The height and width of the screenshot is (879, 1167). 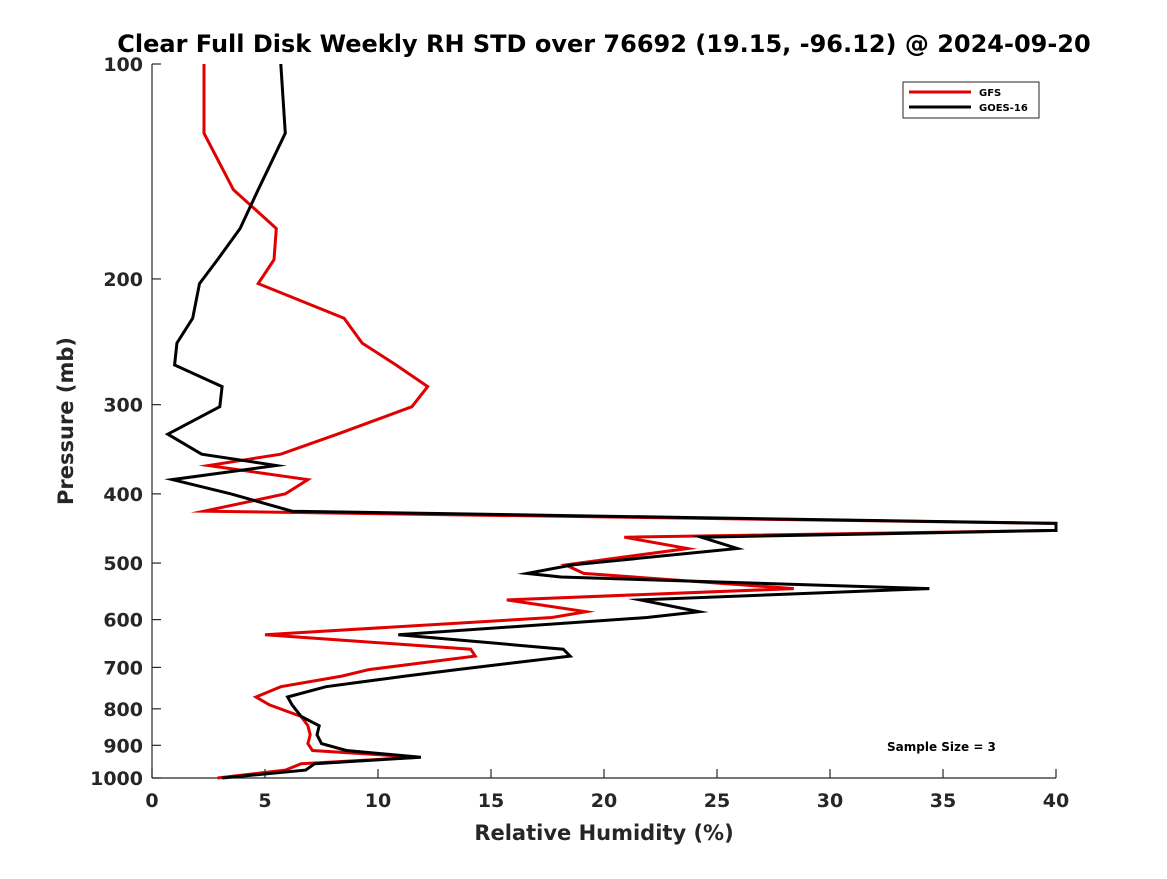 I want to click on y-ticks: 100 200 300 400 500 600 700 800 900 1000, so click(x=125, y=422).